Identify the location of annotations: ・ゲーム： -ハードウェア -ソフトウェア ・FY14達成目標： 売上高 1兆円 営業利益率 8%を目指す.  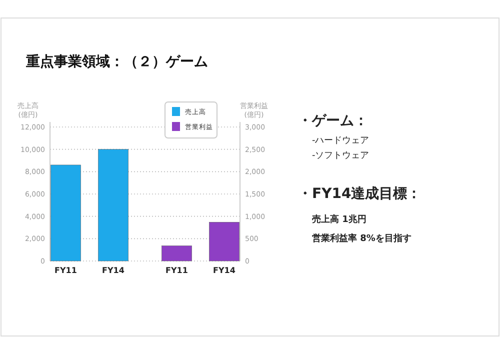
(360, 178).